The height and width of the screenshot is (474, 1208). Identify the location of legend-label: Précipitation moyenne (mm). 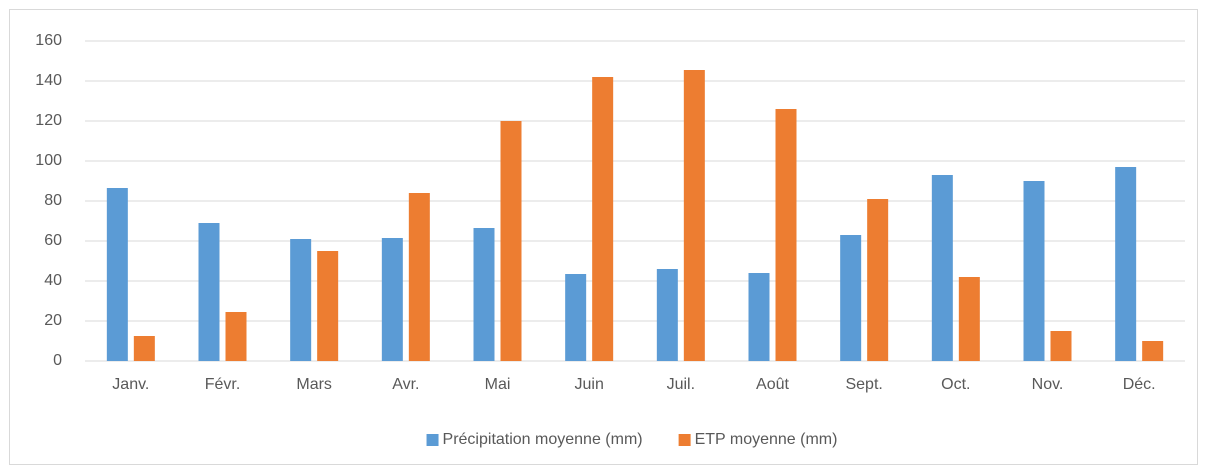
(543, 439).